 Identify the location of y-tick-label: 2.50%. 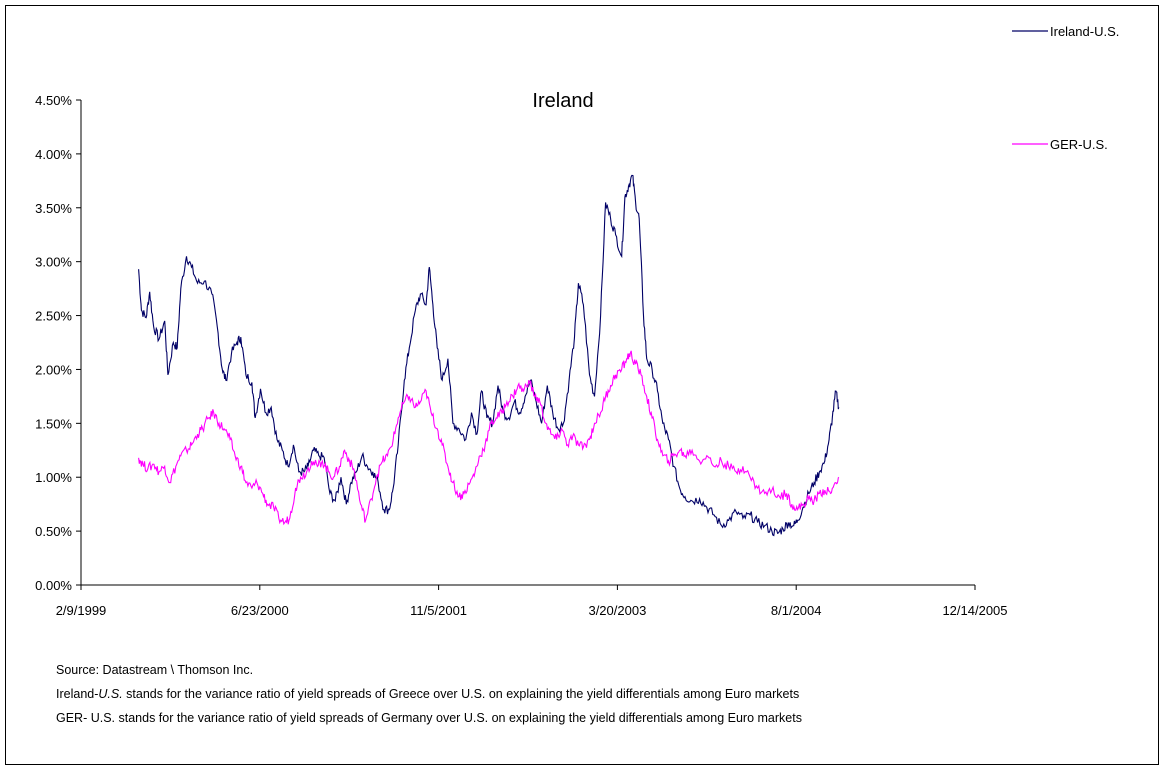
(53, 316).